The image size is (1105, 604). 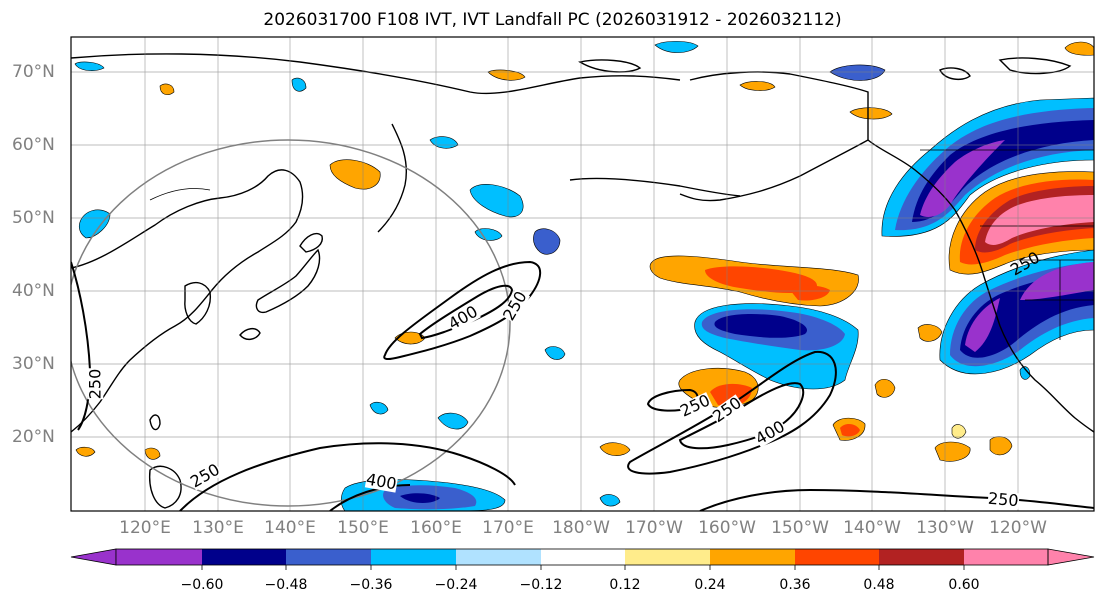 I want to click on positive-pc-region-central-pacific, so click(x=754, y=281).